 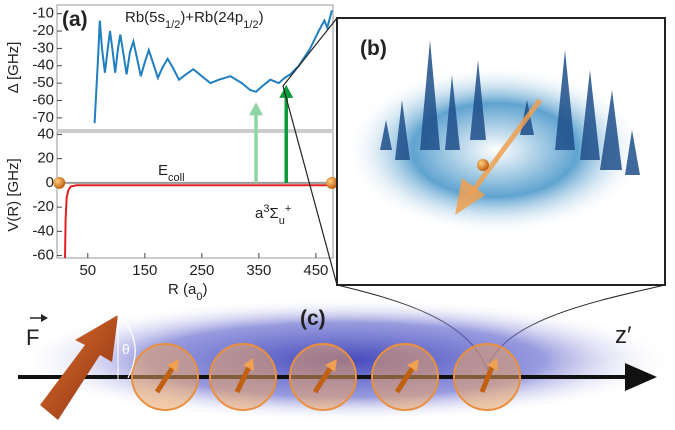 I want to click on panel-label: (c), so click(x=313, y=318).